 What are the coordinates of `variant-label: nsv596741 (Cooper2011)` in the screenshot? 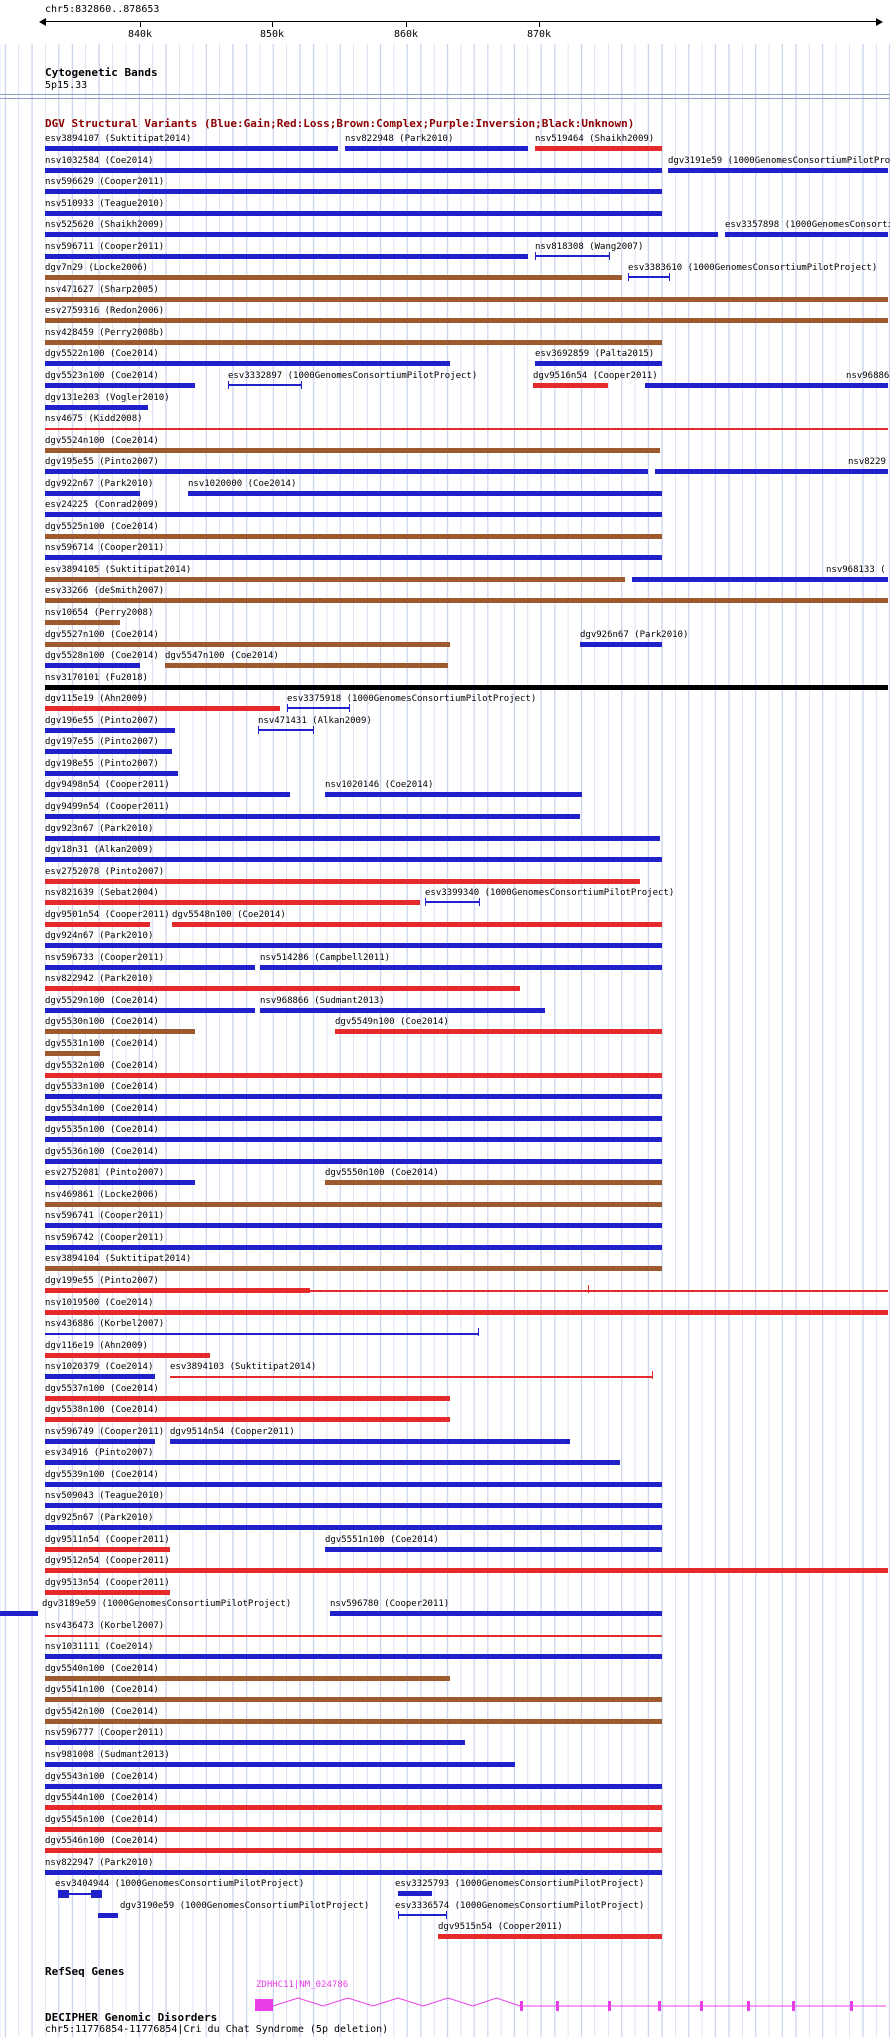 It's located at (105, 1216).